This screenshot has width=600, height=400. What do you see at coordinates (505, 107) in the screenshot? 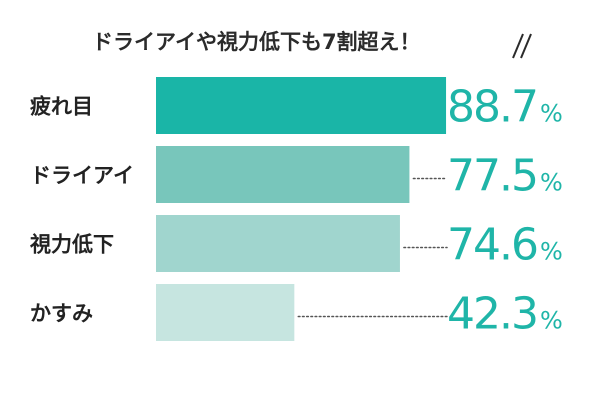
I see `data-label: 88.7%` at bounding box center [505, 107].